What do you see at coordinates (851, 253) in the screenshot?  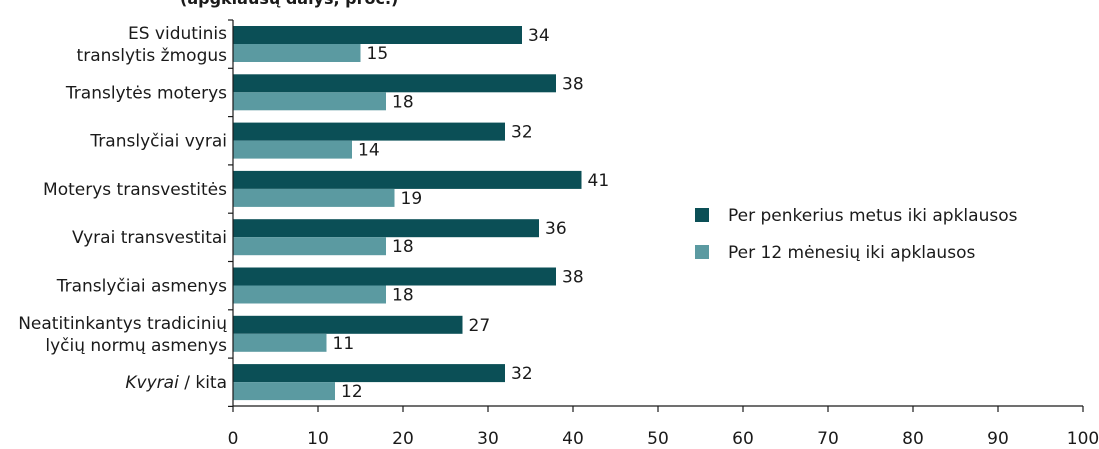 I see `legend-label-twelve-months: Per 12 mėnesių iki apklausos` at bounding box center [851, 253].